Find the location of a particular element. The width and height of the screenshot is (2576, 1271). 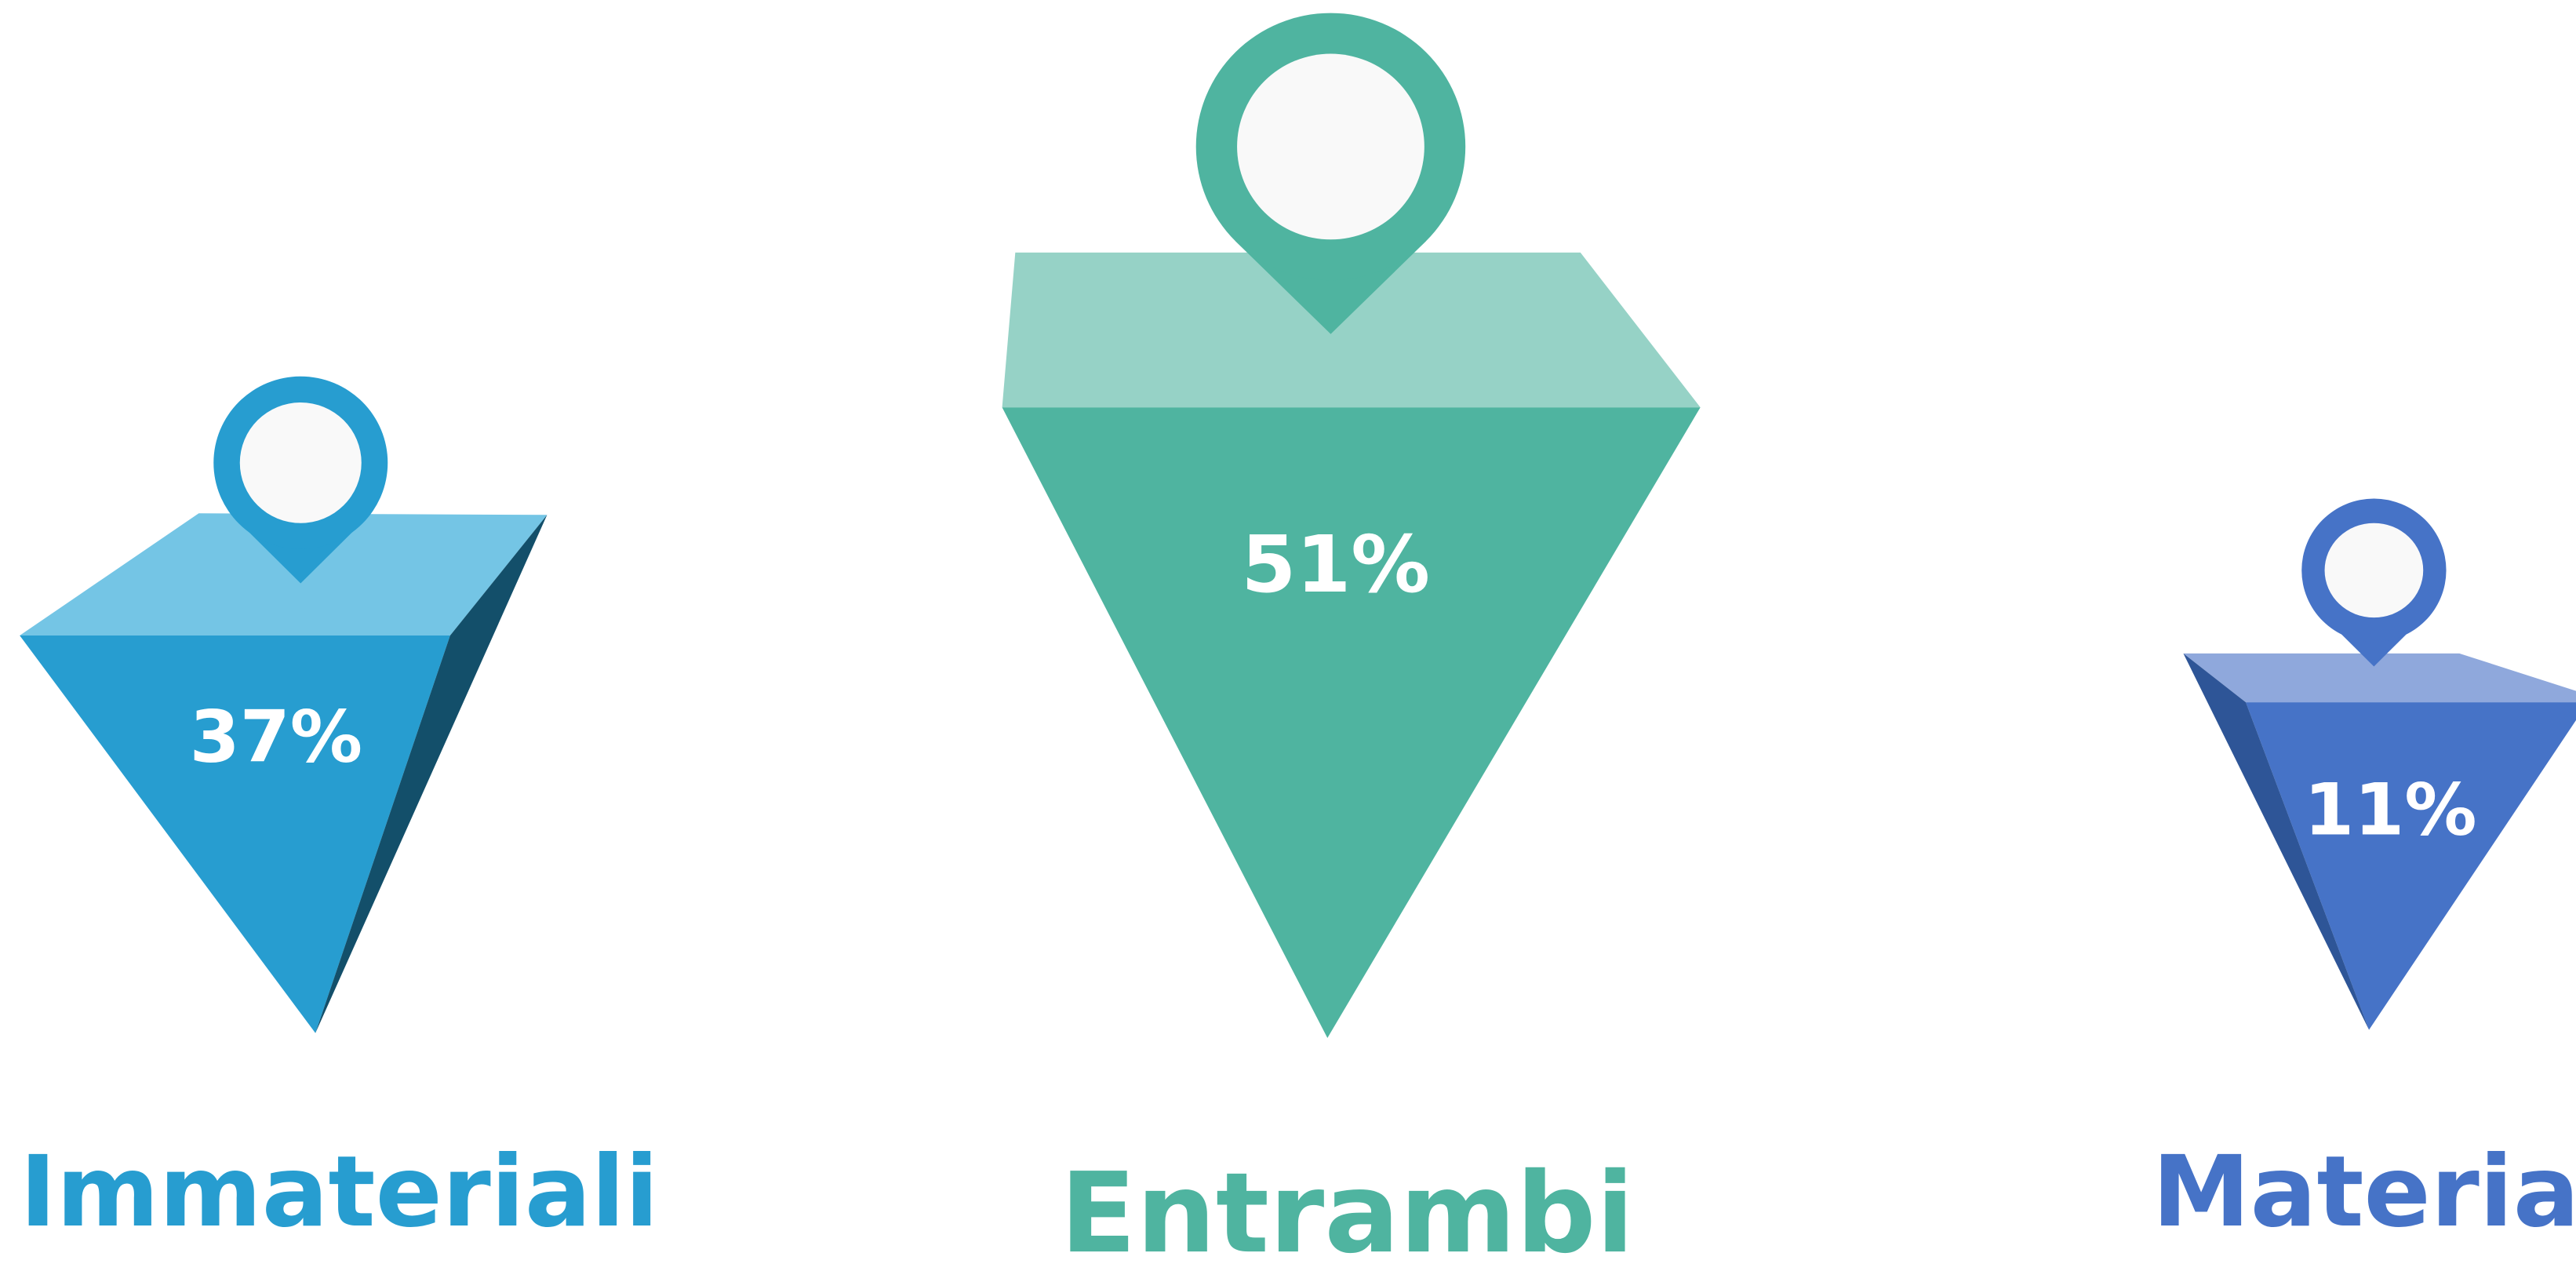

label: Entrambi is located at coordinates (1347, 1210).